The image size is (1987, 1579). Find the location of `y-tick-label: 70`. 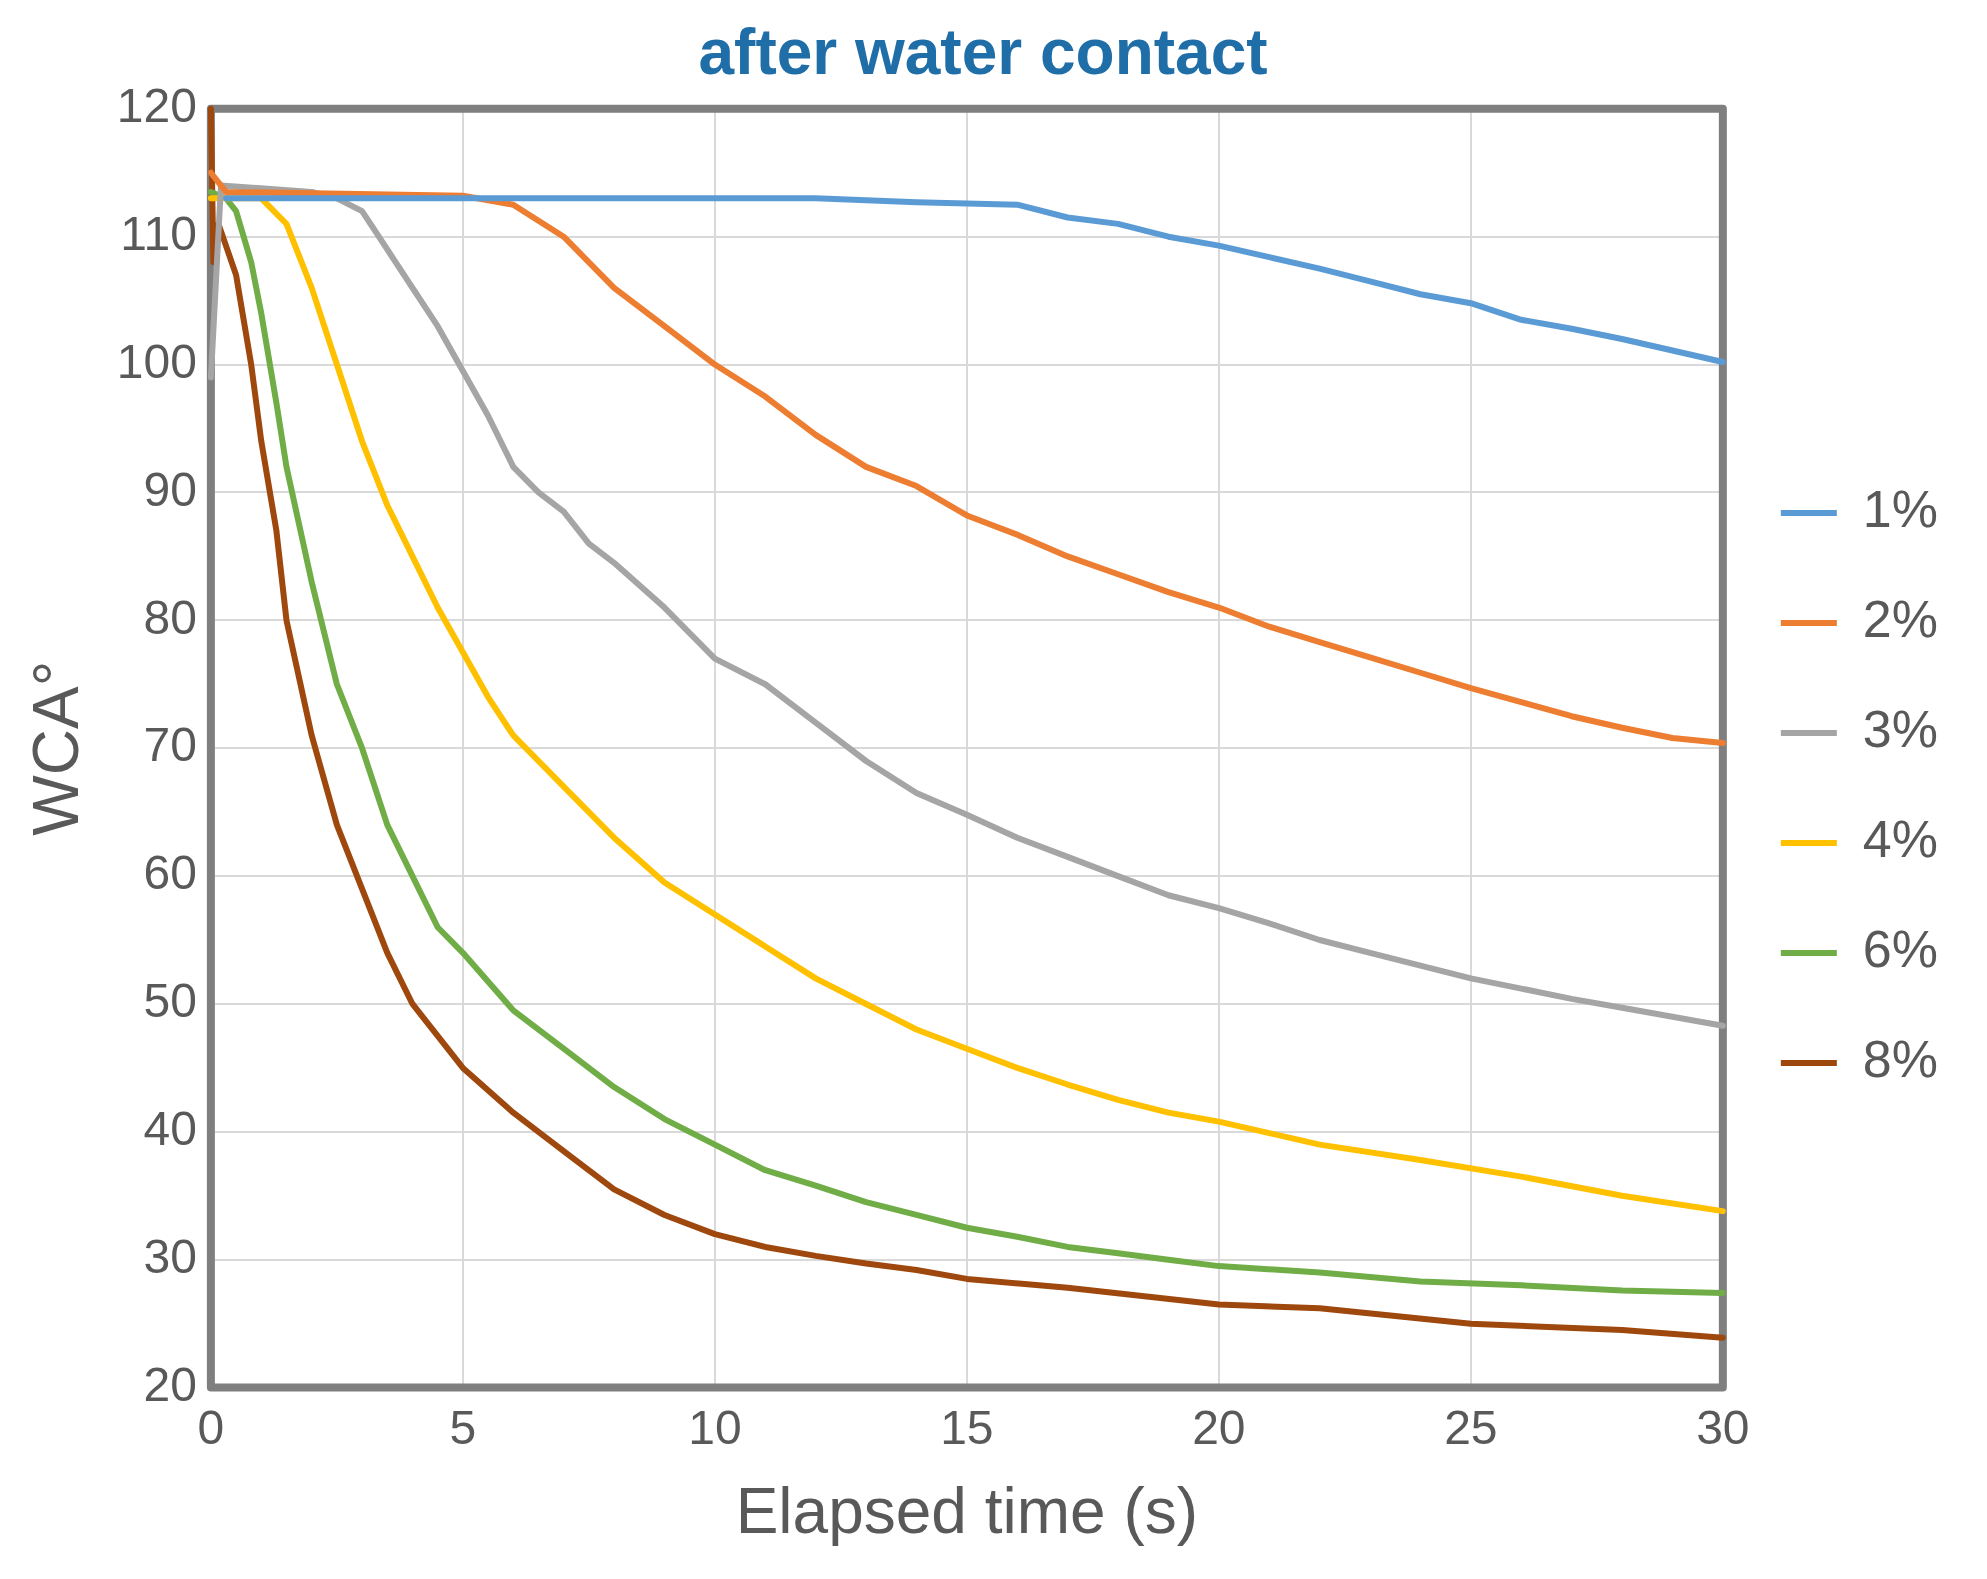

y-tick-label: 70 is located at coordinates (170, 745).